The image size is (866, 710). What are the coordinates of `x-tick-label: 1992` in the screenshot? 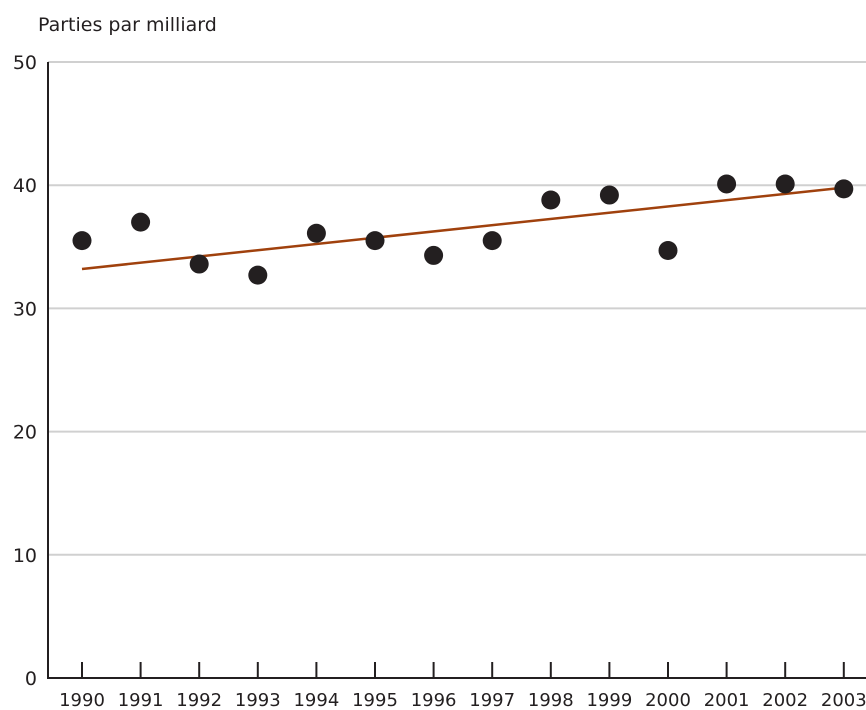 It's located at (199, 700).